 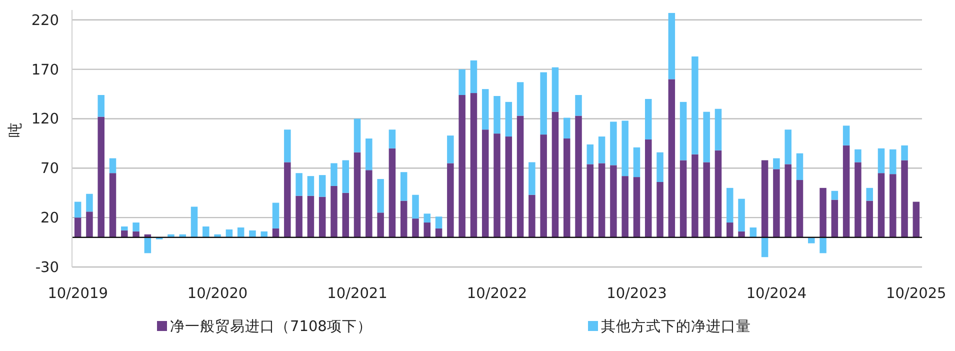 What do you see at coordinates (45, 20) in the screenshot?
I see `y-tick-label: 220` at bounding box center [45, 20].